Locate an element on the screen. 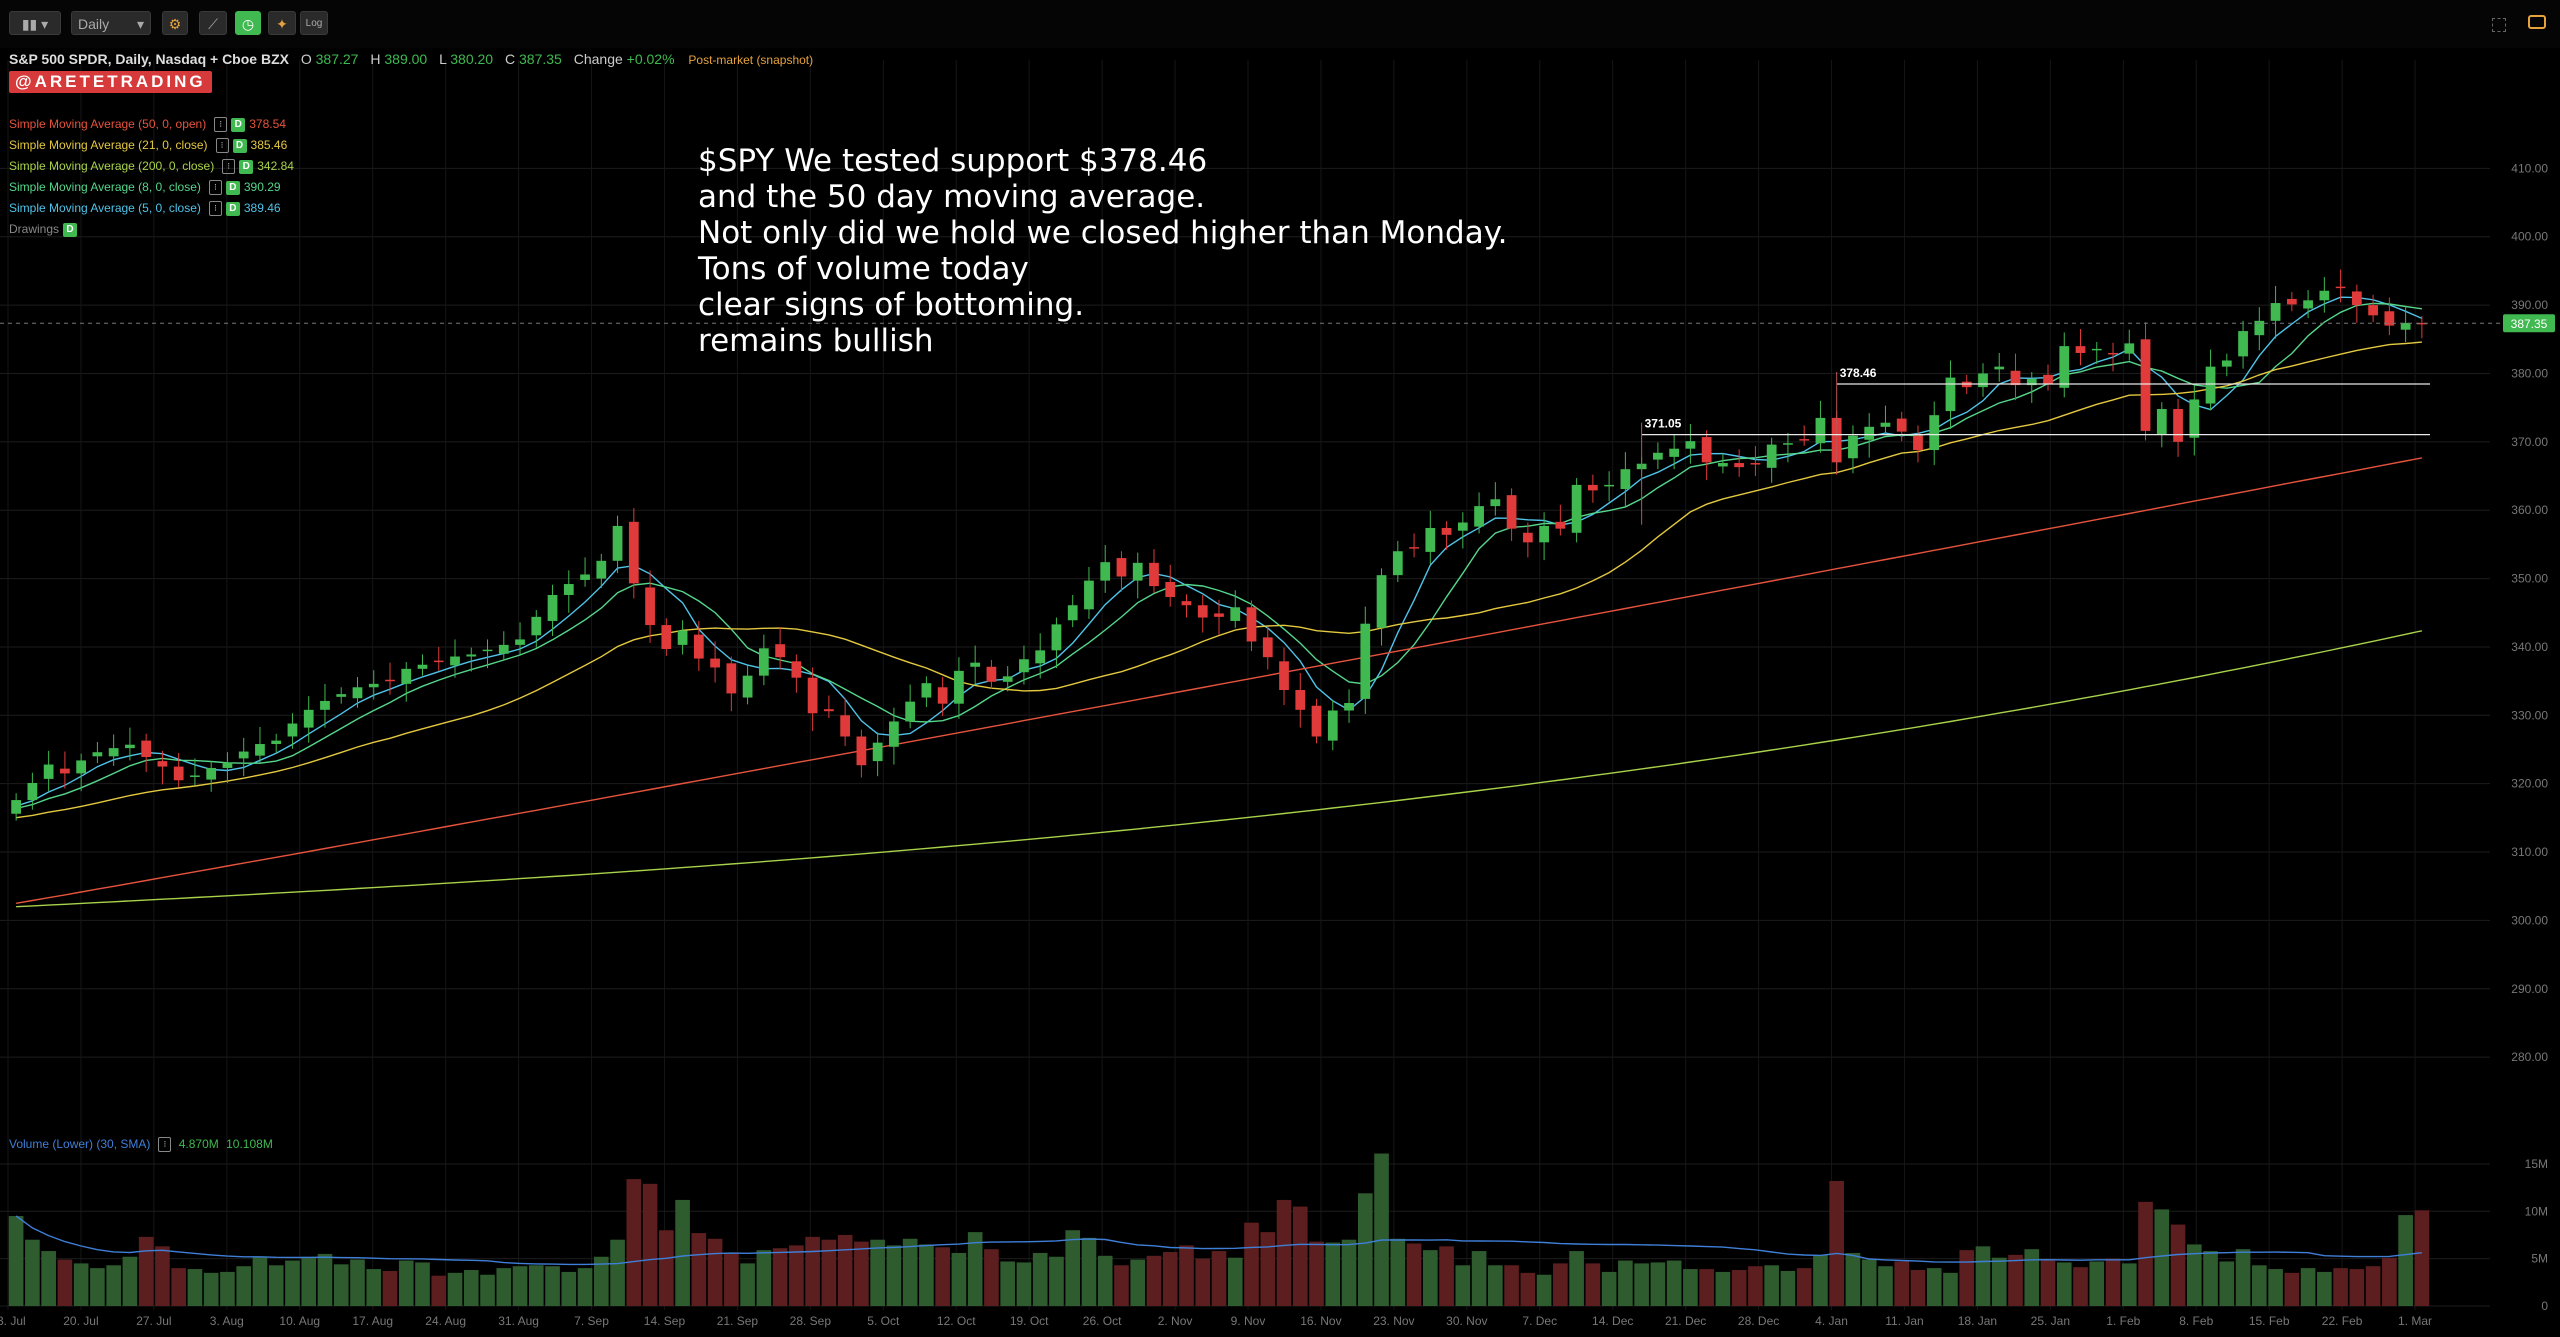 The image size is (2560, 1337). open-label: O is located at coordinates (306, 59).